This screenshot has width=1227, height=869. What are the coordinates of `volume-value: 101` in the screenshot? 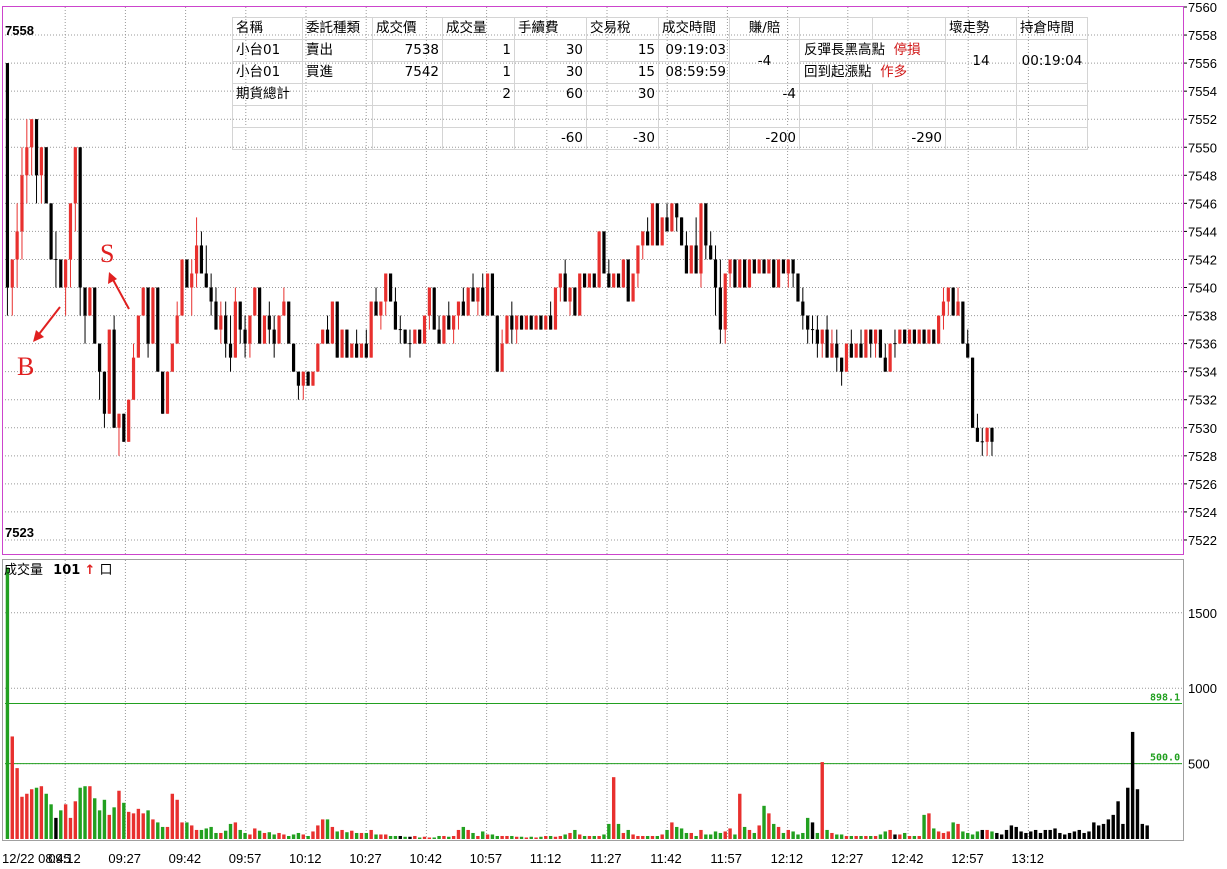 It's located at (66, 570).